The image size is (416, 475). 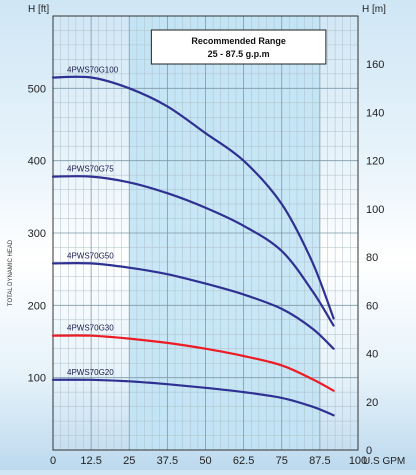 What do you see at coordinates (11, 272) in the screenshot?
I see `y-axis-side-label: TOTAL DYNAMIC HEAD` at bounding box center [11, 272].